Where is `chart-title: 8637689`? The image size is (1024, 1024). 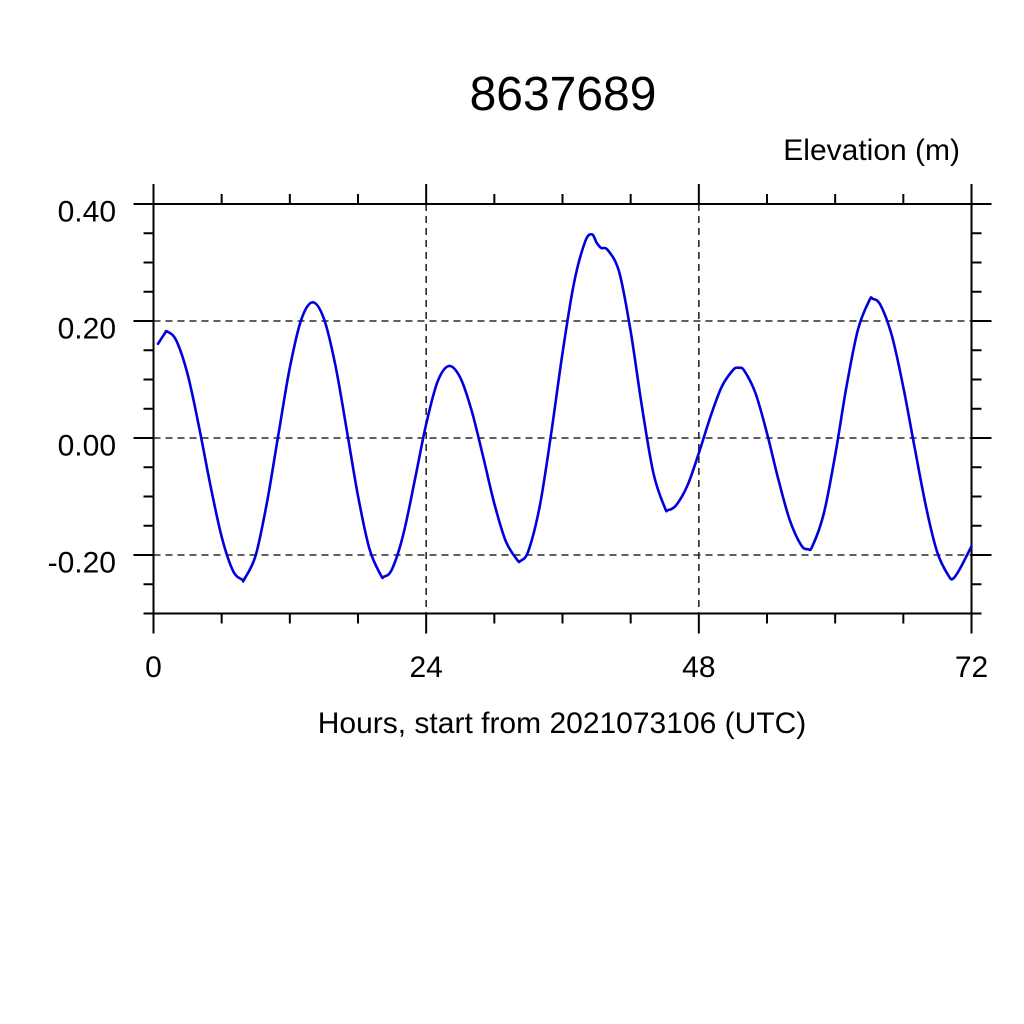 chart-title: 8637689 is located at coordinates (563, 94).